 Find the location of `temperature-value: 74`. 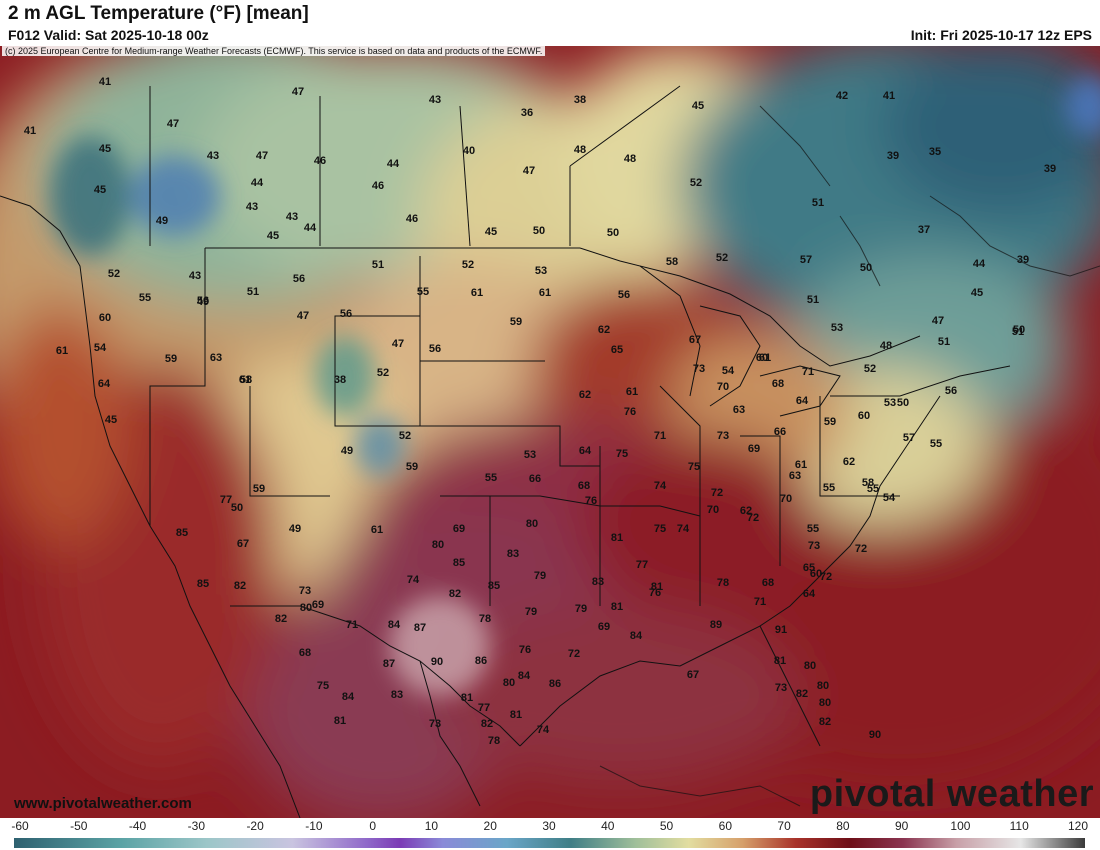

temperature-value: 74 is located at coordinates (543, 730).